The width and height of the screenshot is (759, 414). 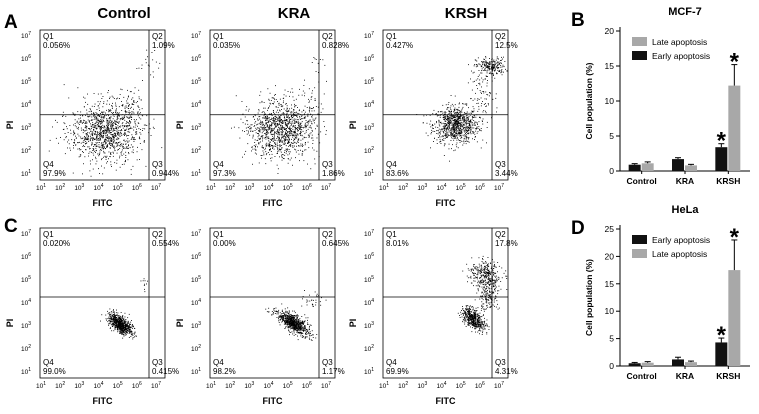 I want to click on x-tick-exponent: 2, so click(x=63, y=384).